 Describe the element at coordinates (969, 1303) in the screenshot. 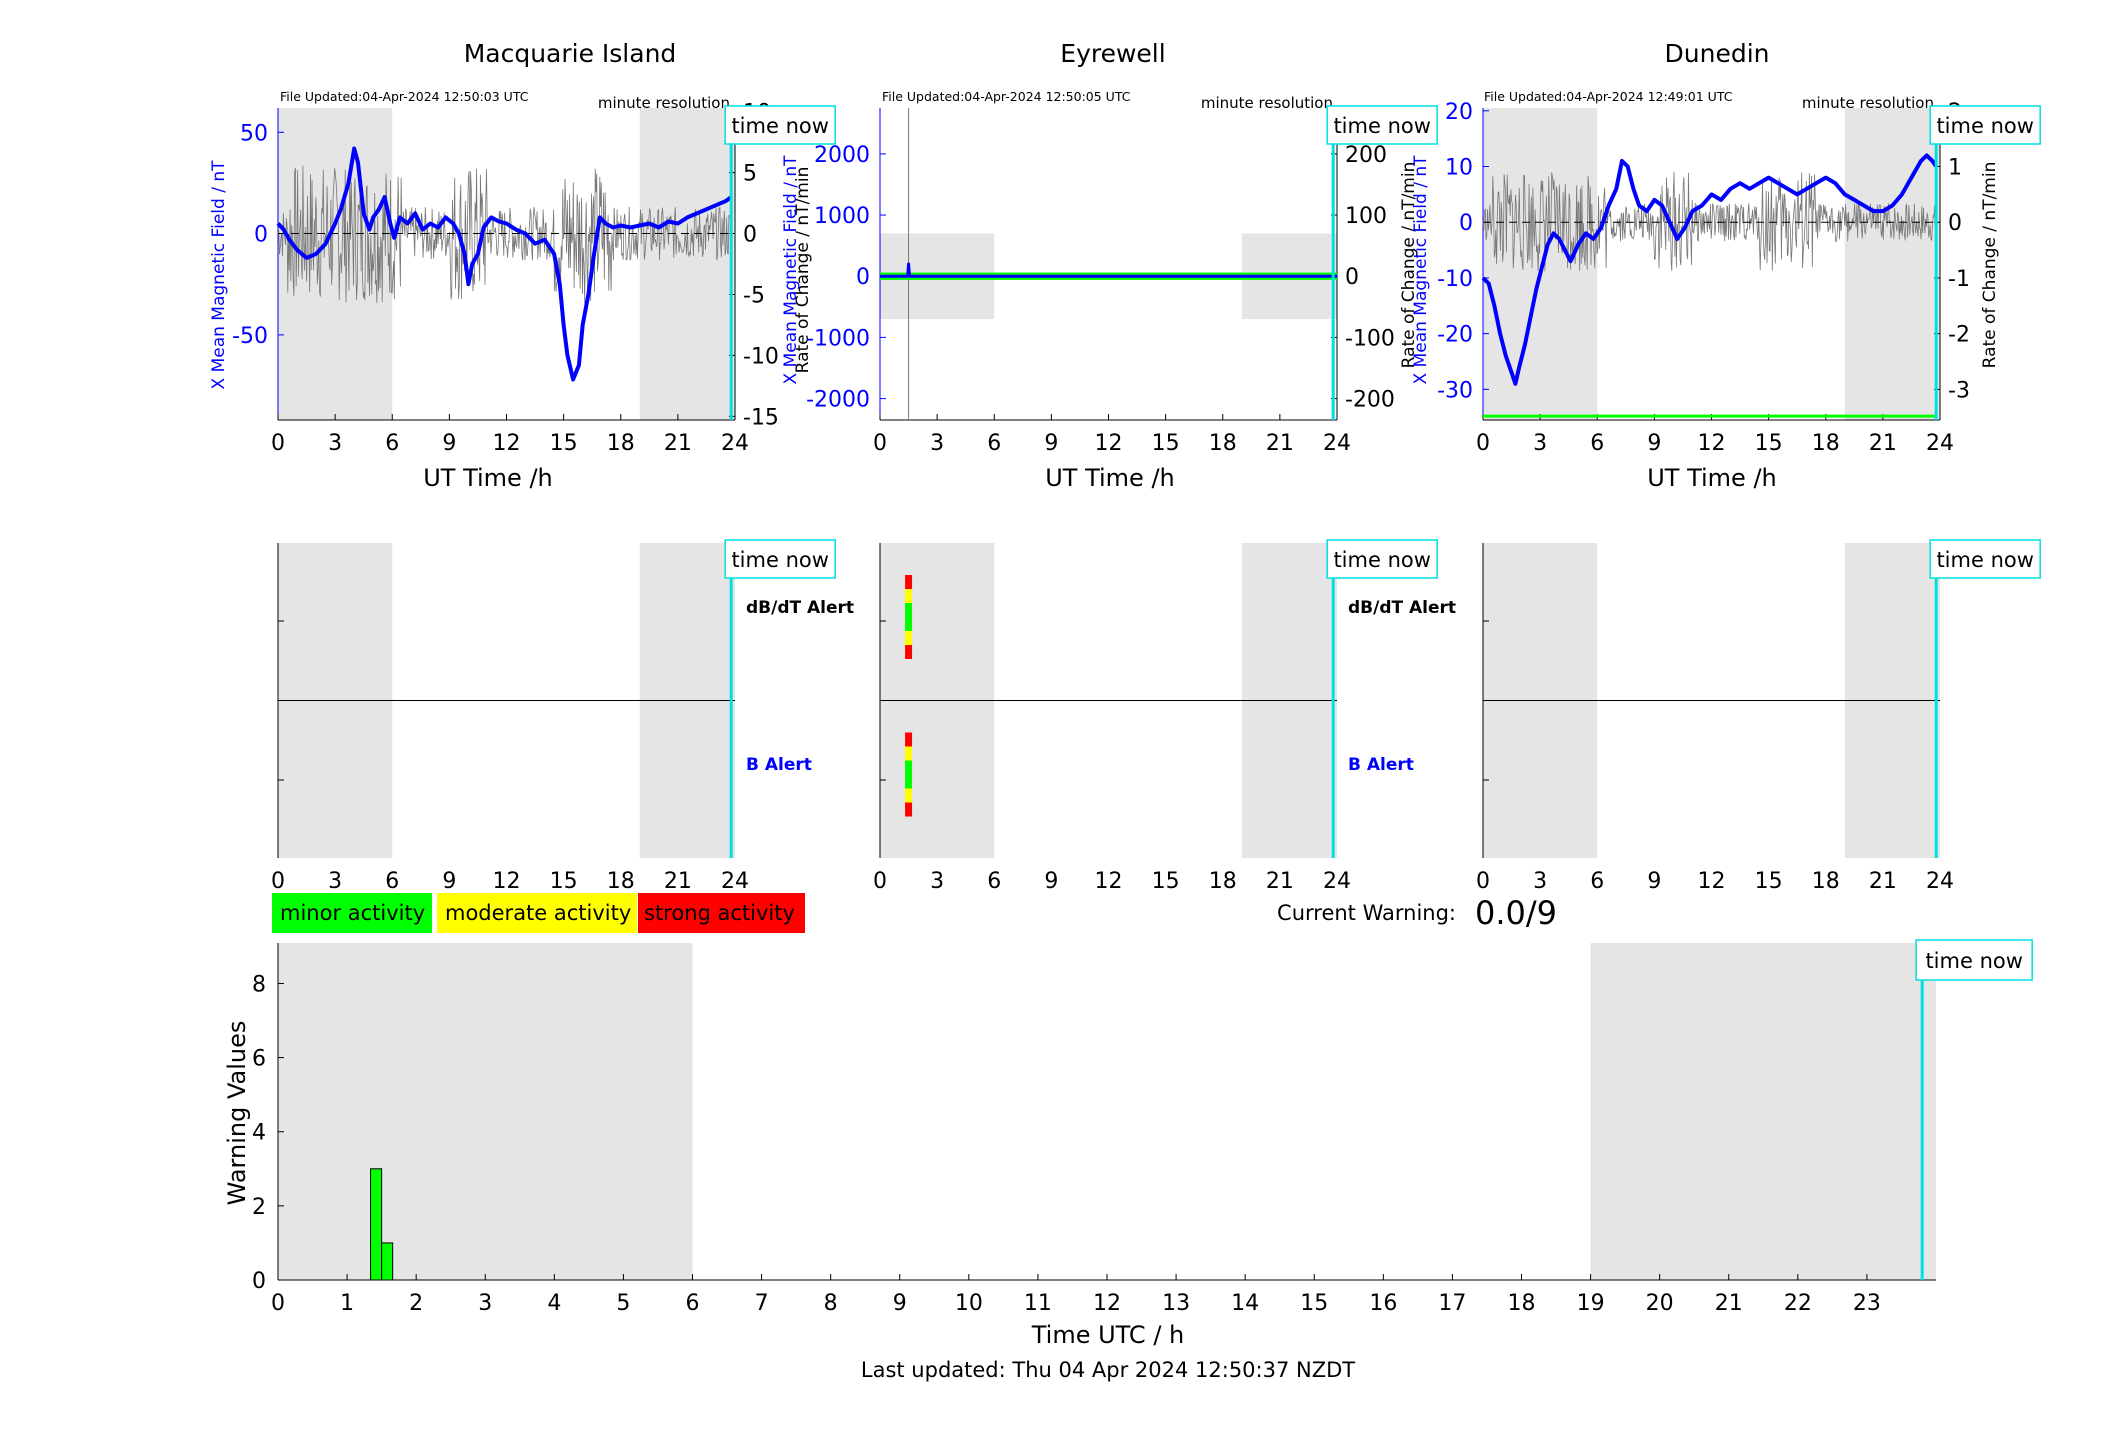

I see `x-tick-label: 10` at that location.